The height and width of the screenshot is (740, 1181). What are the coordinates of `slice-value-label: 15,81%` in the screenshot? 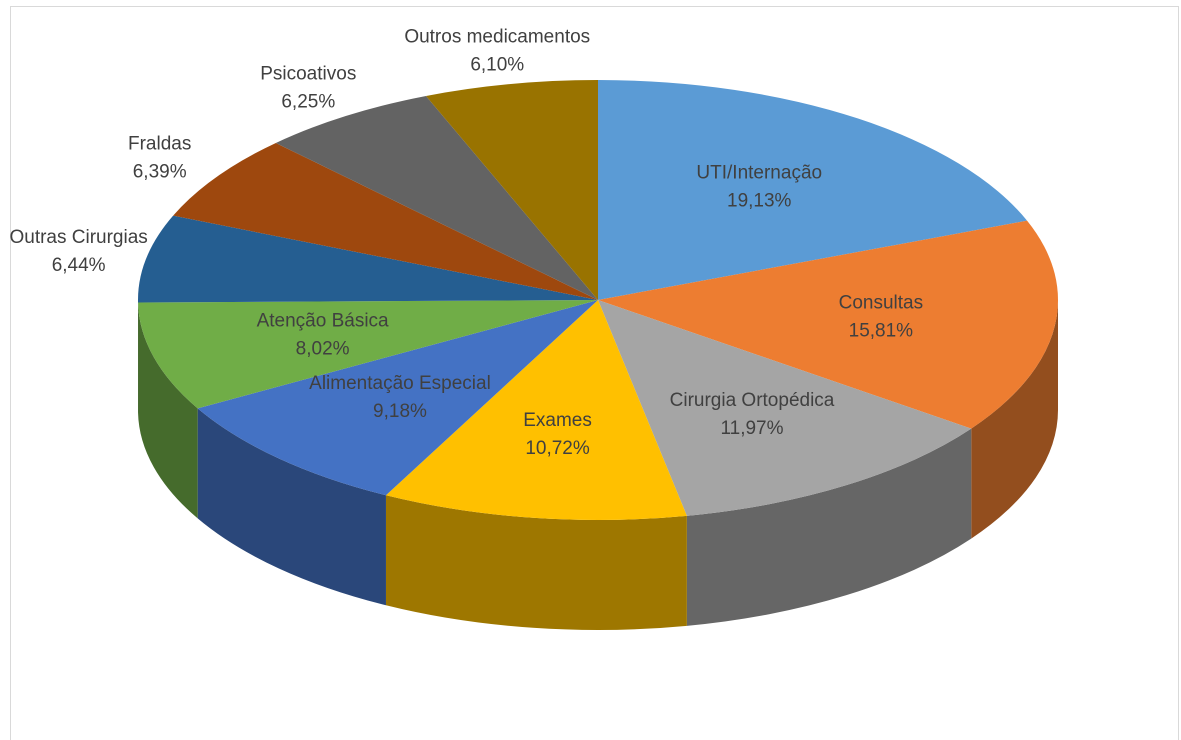 It's located at (881, 330).